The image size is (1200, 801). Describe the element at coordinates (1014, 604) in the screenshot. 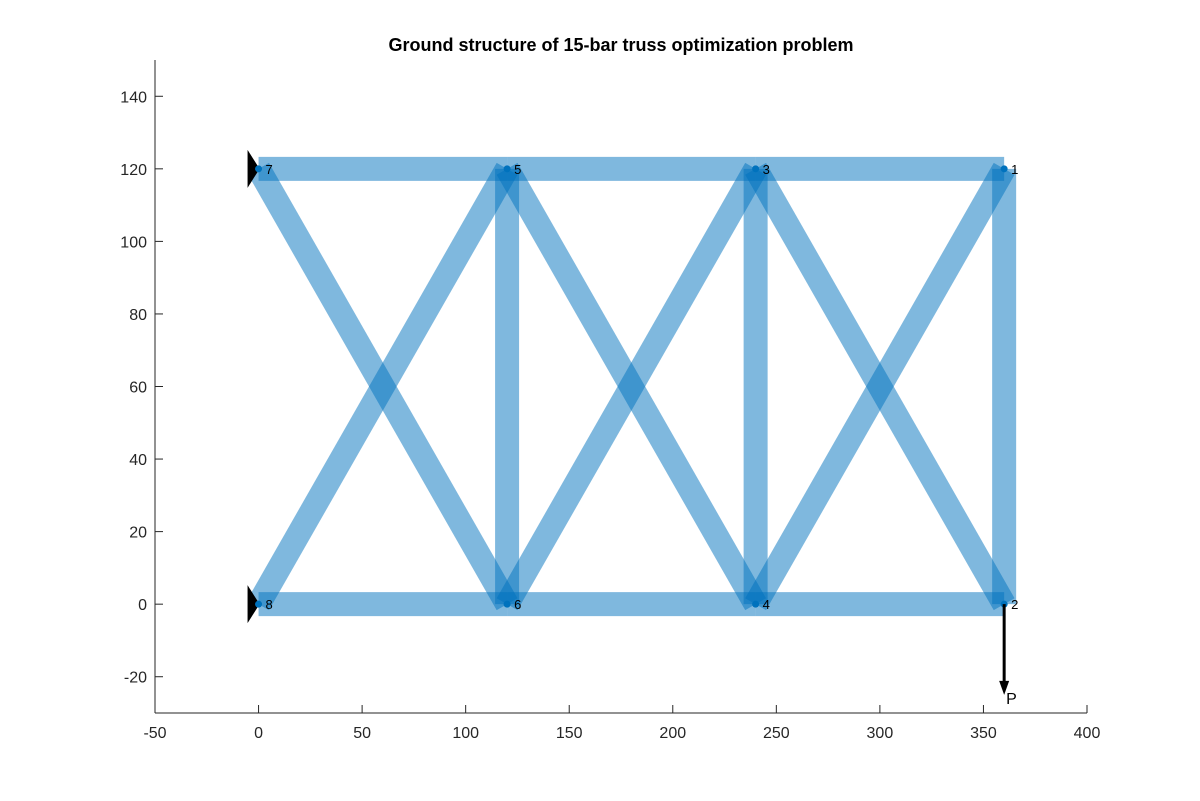

I see `node-label: 2` at that location.